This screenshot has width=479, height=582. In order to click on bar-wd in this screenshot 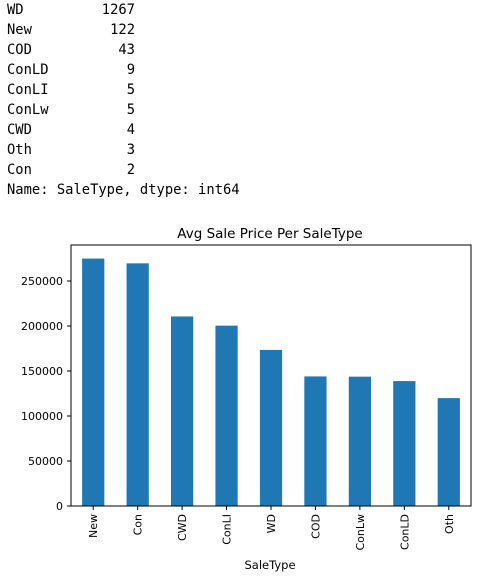, I will do `click(271, 427)`.